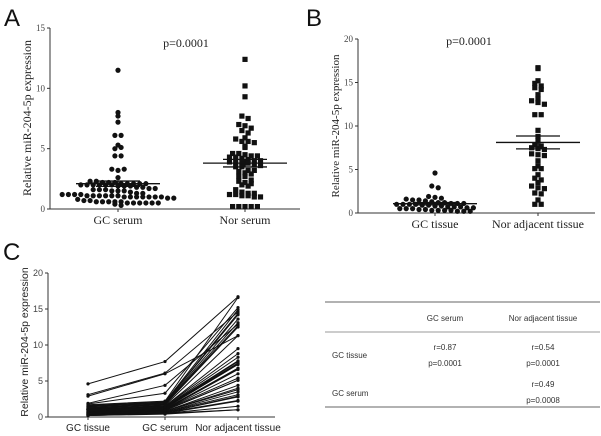 This screenshot has width=601, height=436. I want to click on table-header-nor-adjacent: Nor adjacent tissue, so click(543, 318).